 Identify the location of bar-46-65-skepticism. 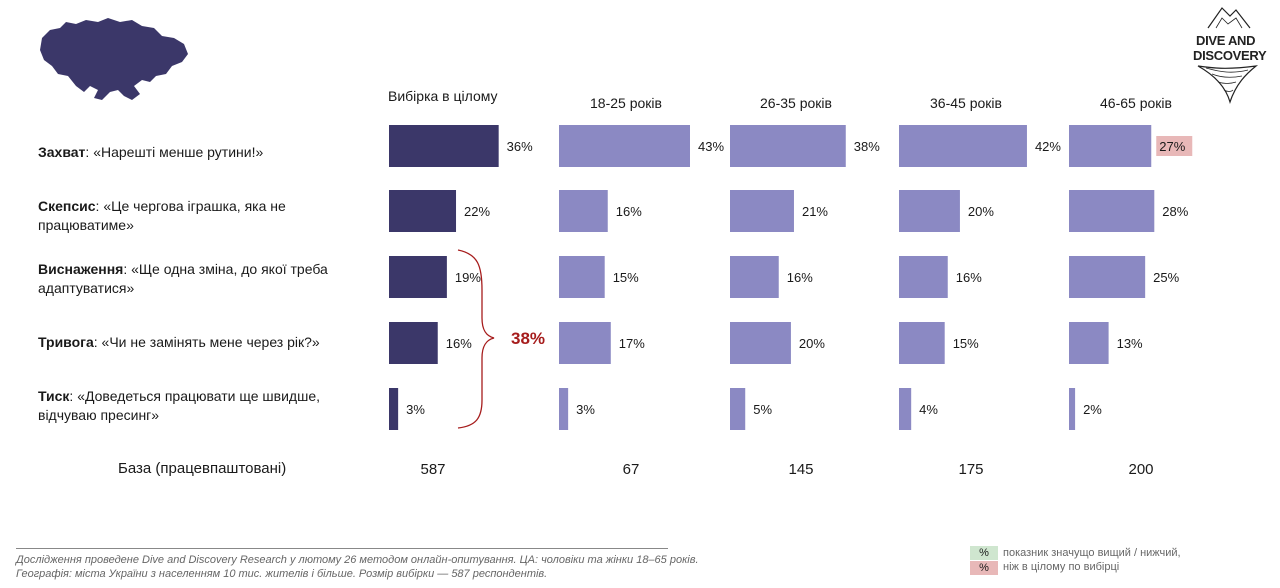
(1112, 211).